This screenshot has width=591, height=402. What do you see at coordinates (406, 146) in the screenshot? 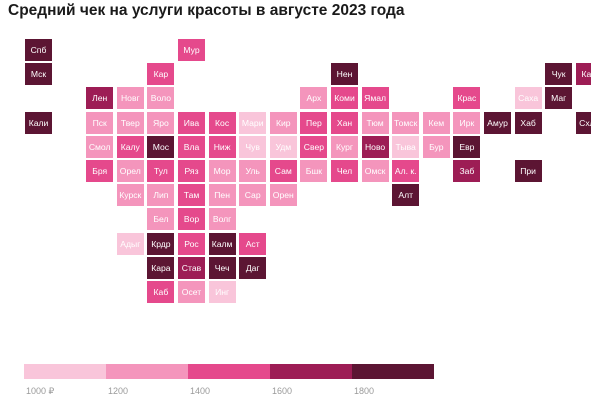
I see `region-tile: Тыва` at bounding box center [406, 146].